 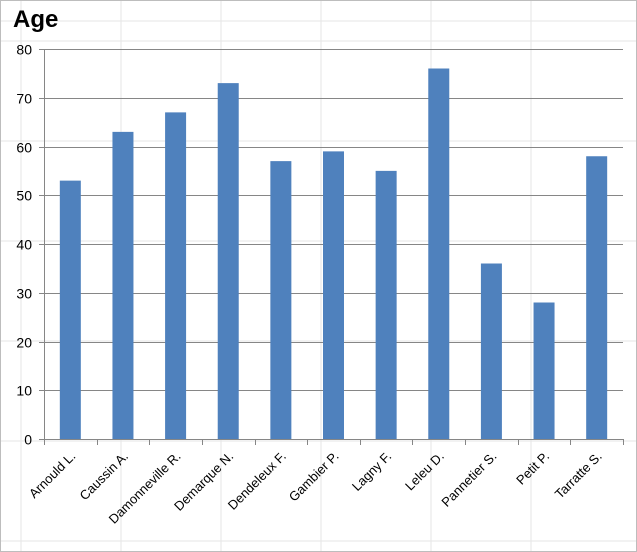 I want to click on y-tick-label: 80, so click(x=24, y=50).